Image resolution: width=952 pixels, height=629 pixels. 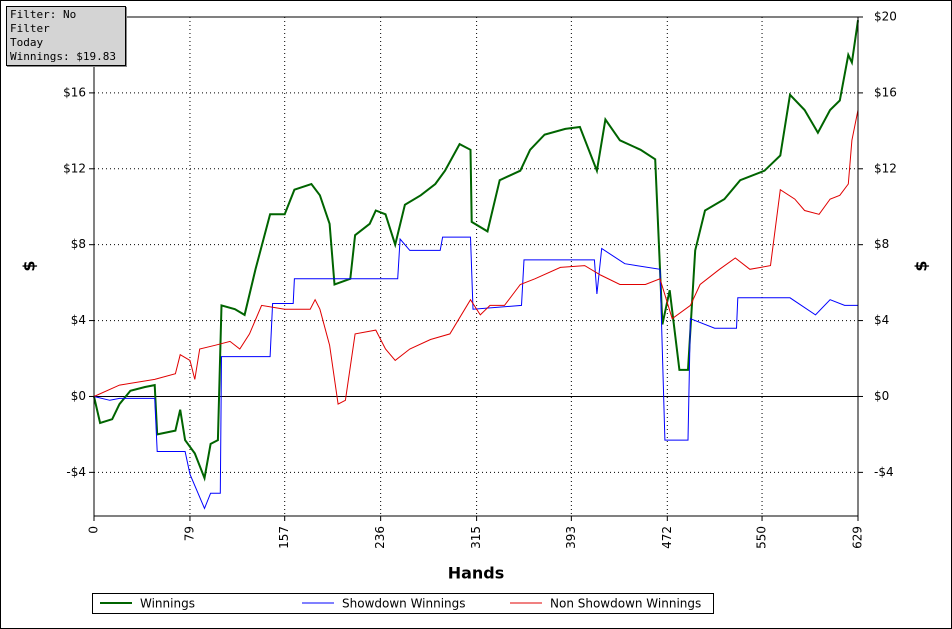 What do you see at coordinates (63, 56) in the screenshot?
I see `info-line: Winnings: $19.83` at bounding box center [63, 56].